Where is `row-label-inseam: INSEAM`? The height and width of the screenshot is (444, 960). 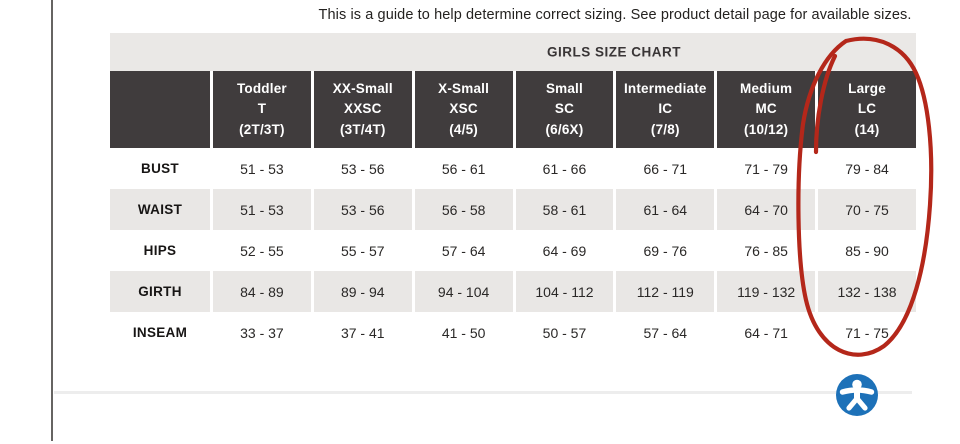
row-label-inseam: INSEAM is located at coordinates (160, 332).